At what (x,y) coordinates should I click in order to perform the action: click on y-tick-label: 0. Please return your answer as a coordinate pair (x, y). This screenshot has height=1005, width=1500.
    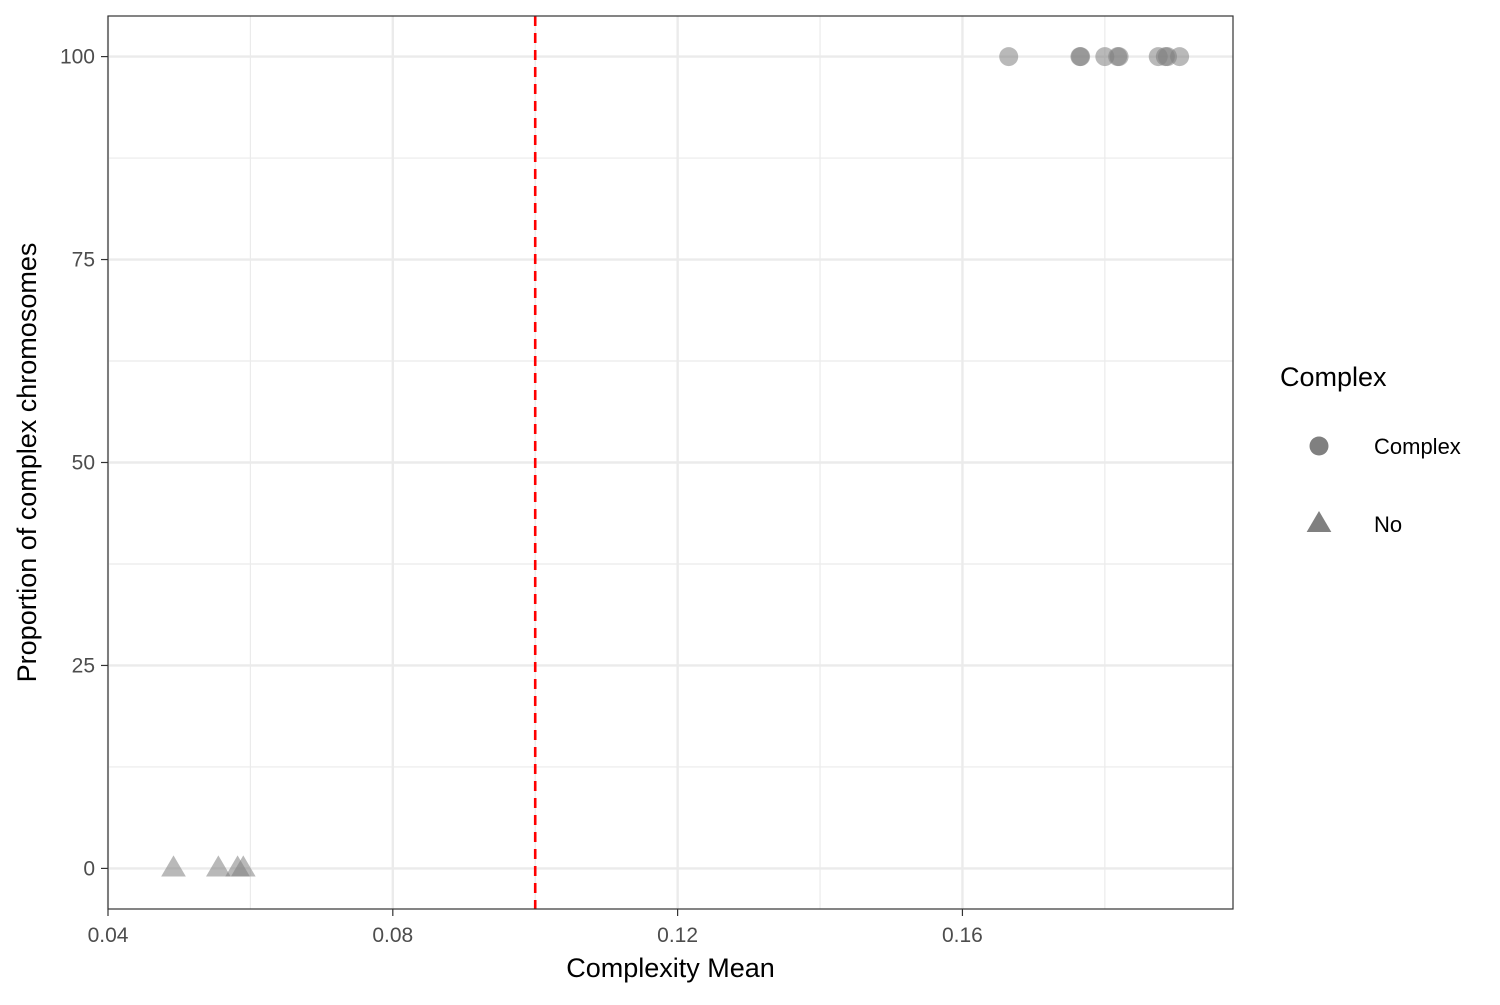
    Looking at the image, I should click on (89, 868).